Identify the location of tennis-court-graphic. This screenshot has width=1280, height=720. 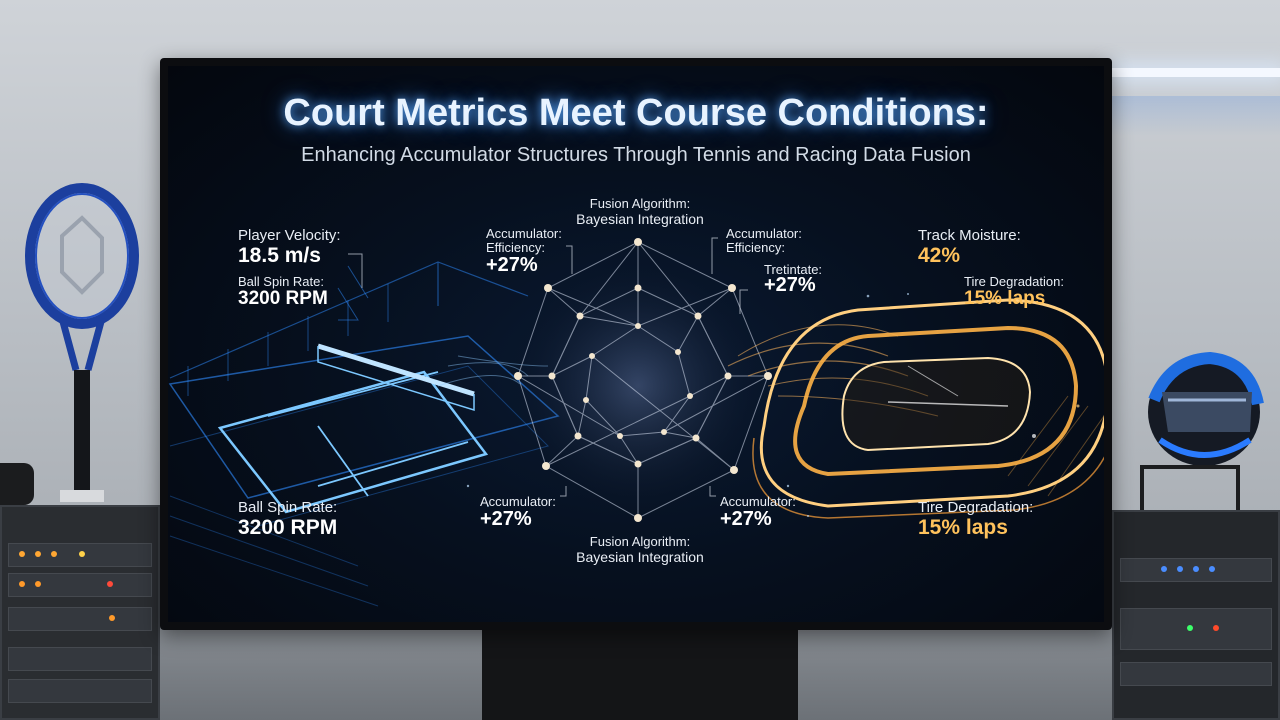
(364, 434).